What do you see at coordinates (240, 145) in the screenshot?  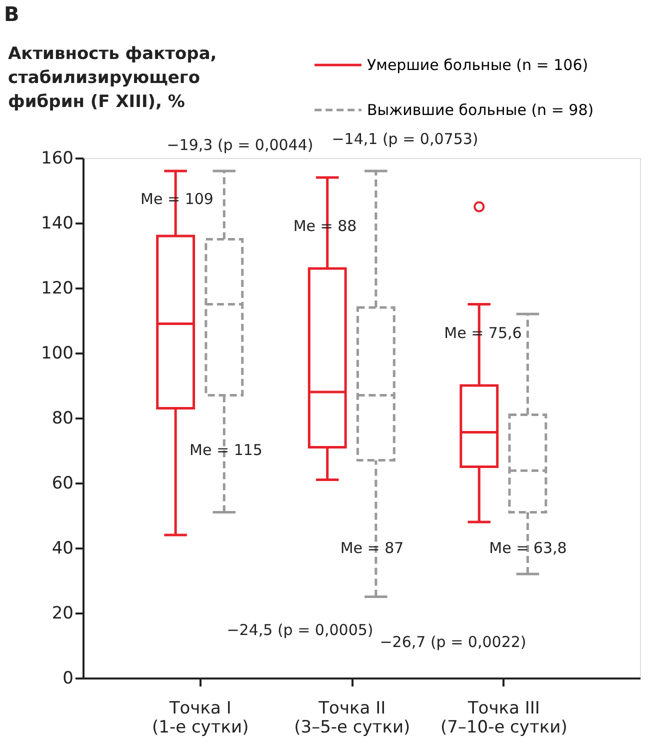 I see `text: −19,3 (p = 0,0044)` at bounding box center [240, 145].